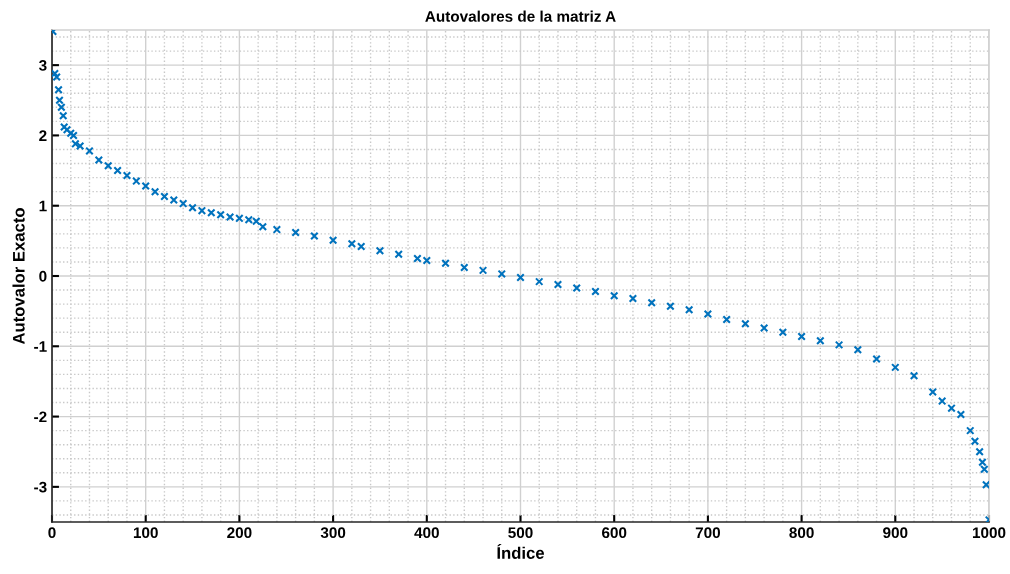  Describe the element at coordinates (801, 533) in the screenshot. I see `x-tick-label: 800` at that location.